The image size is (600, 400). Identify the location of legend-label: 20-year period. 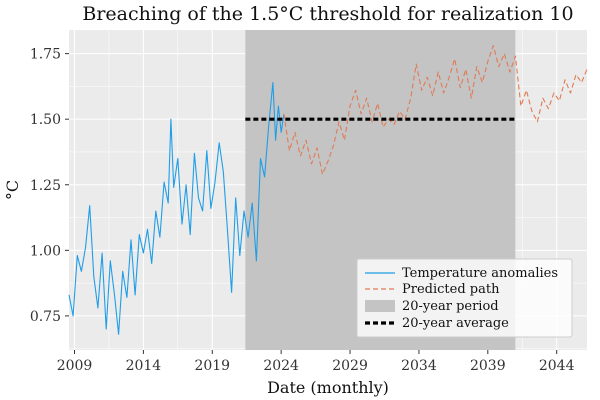
(450, 306).